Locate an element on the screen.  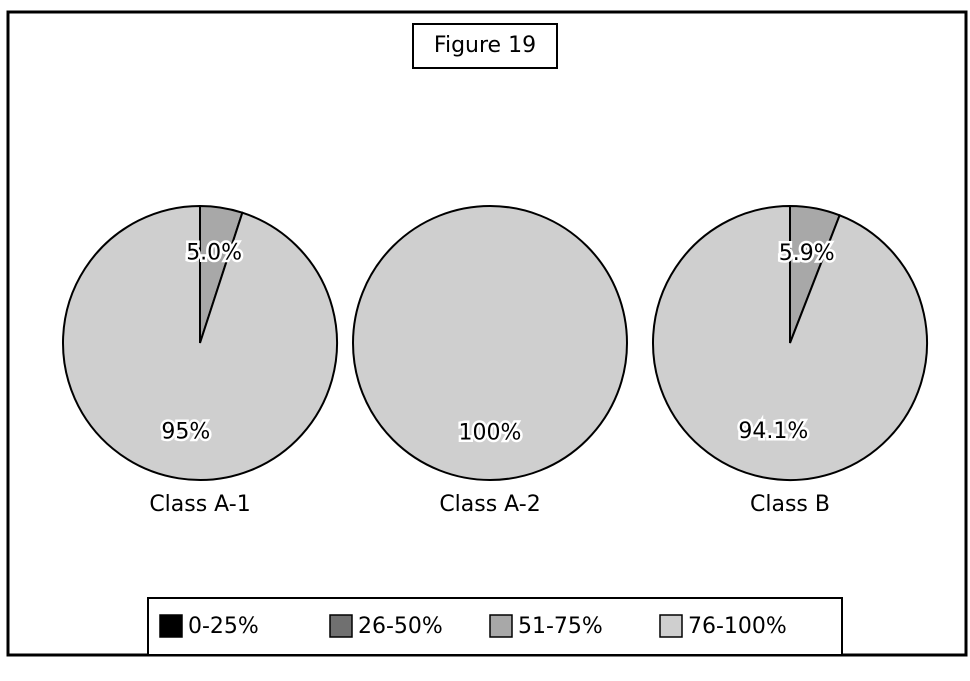
pie-label: Class A-2 is located at coordinates (489, 504).